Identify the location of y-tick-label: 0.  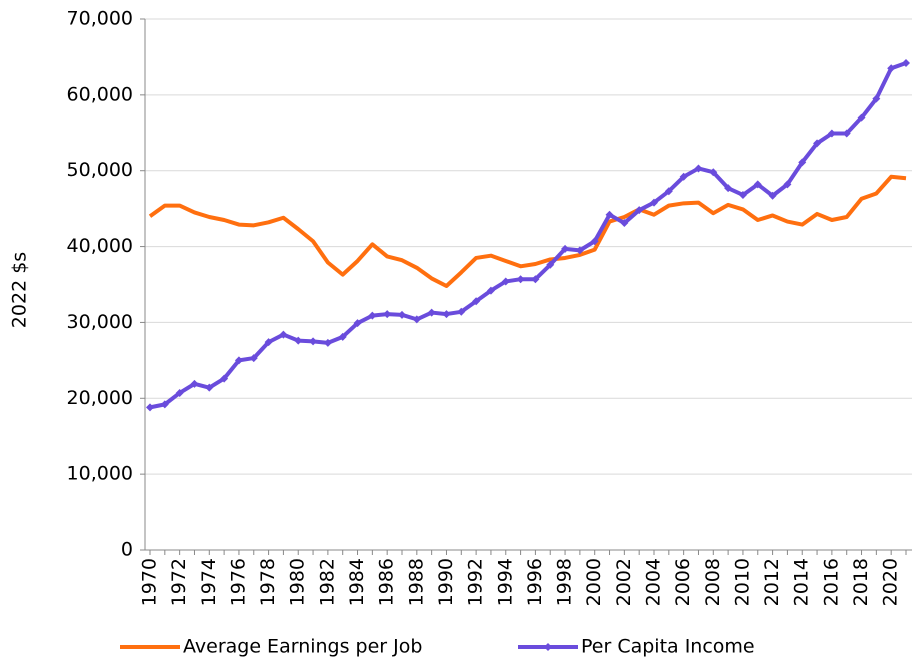
(127, 550).